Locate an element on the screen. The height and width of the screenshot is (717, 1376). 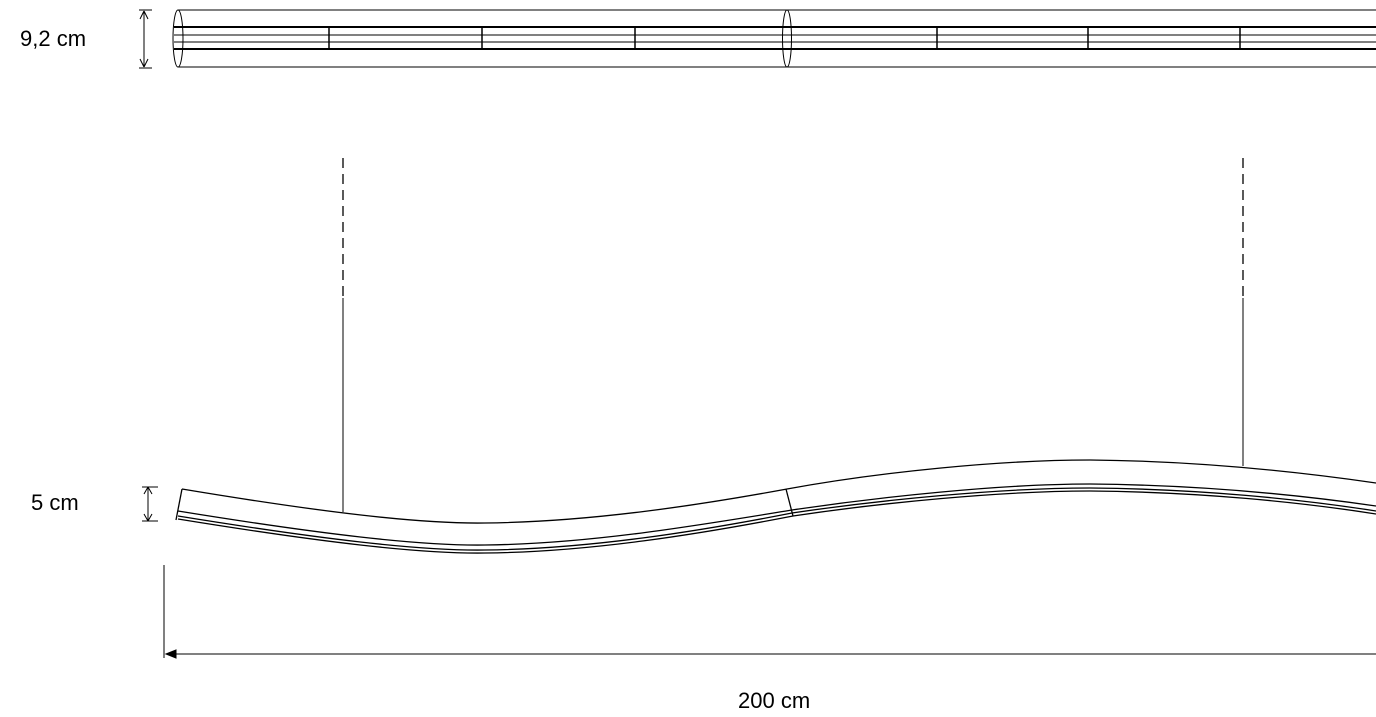
top-view-tube is located at coordinates (774, 38).